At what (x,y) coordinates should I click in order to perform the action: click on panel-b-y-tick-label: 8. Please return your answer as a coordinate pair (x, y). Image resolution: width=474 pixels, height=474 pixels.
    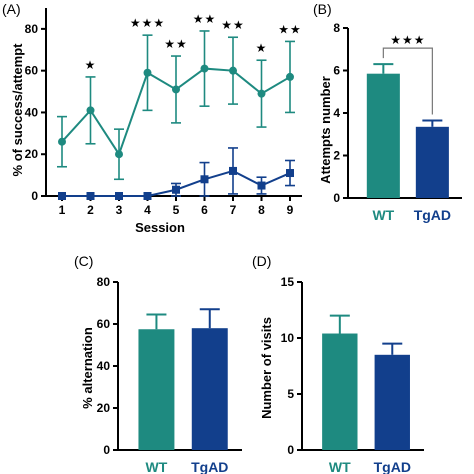
    Looking at the image, I should click on (336, 28).